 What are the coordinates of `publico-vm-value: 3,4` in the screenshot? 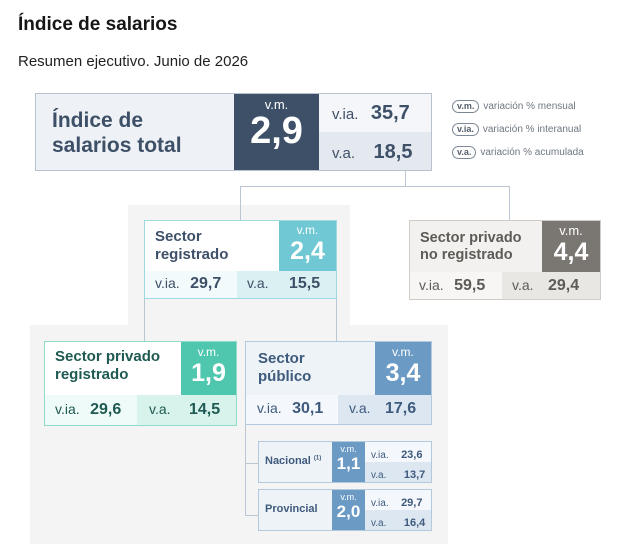 It's located at (403, 373).